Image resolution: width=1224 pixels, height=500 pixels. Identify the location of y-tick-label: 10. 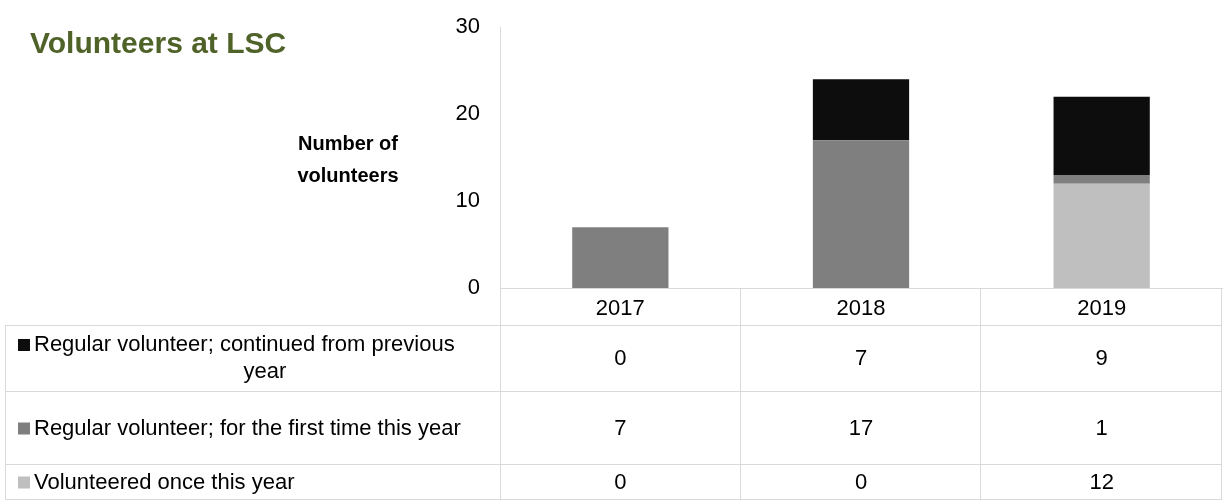
(467, 200).